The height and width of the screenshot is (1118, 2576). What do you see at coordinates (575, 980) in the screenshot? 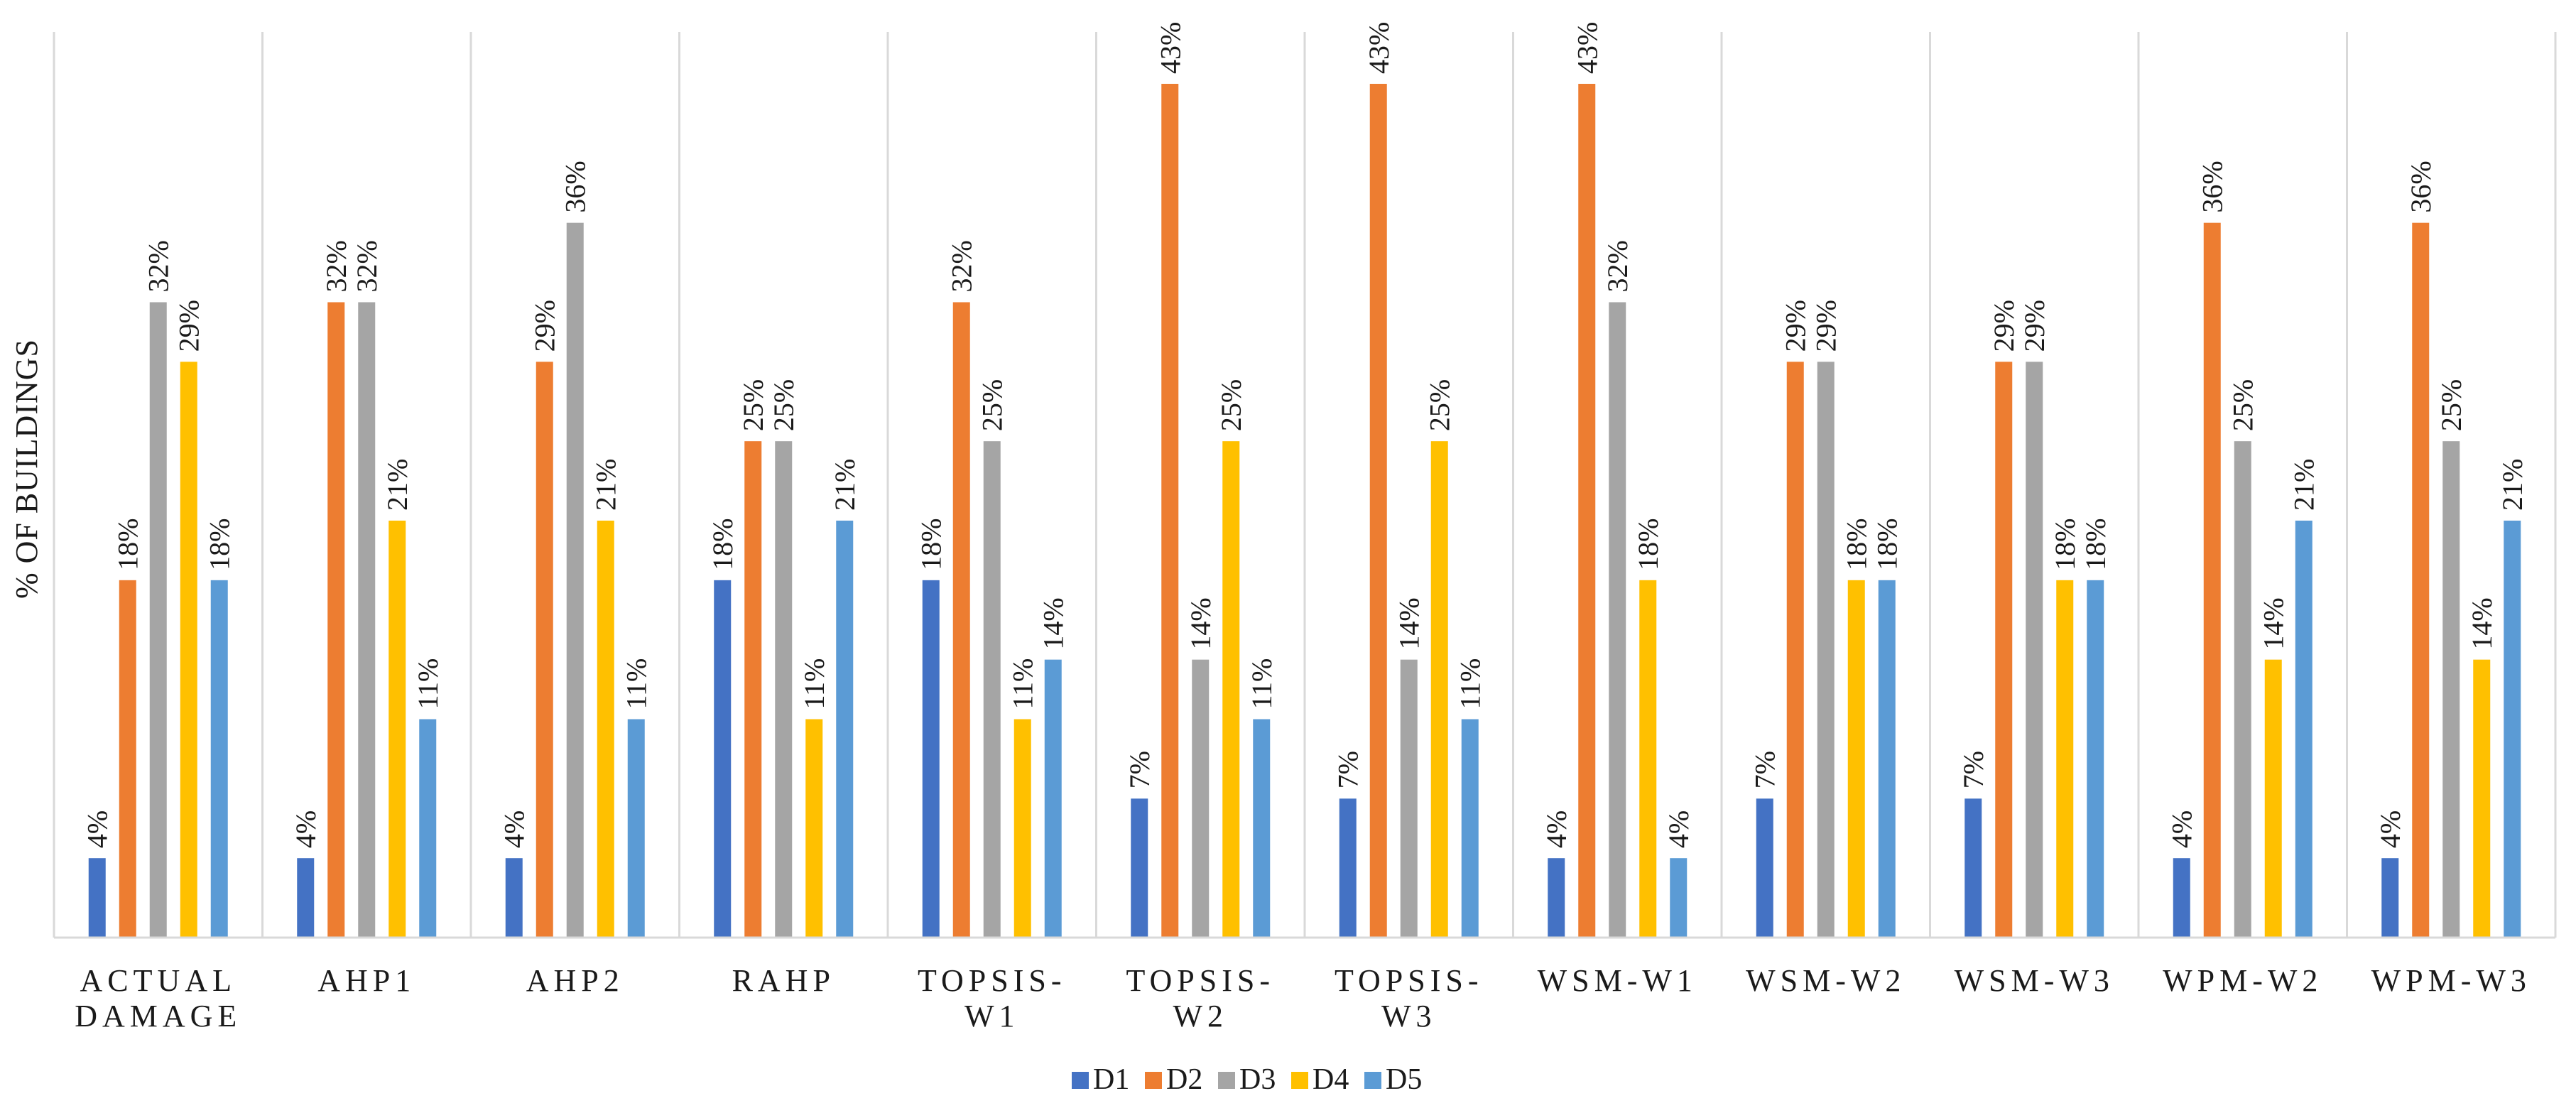
I see `category-label: AHP2` at bounding box center [575, 980].